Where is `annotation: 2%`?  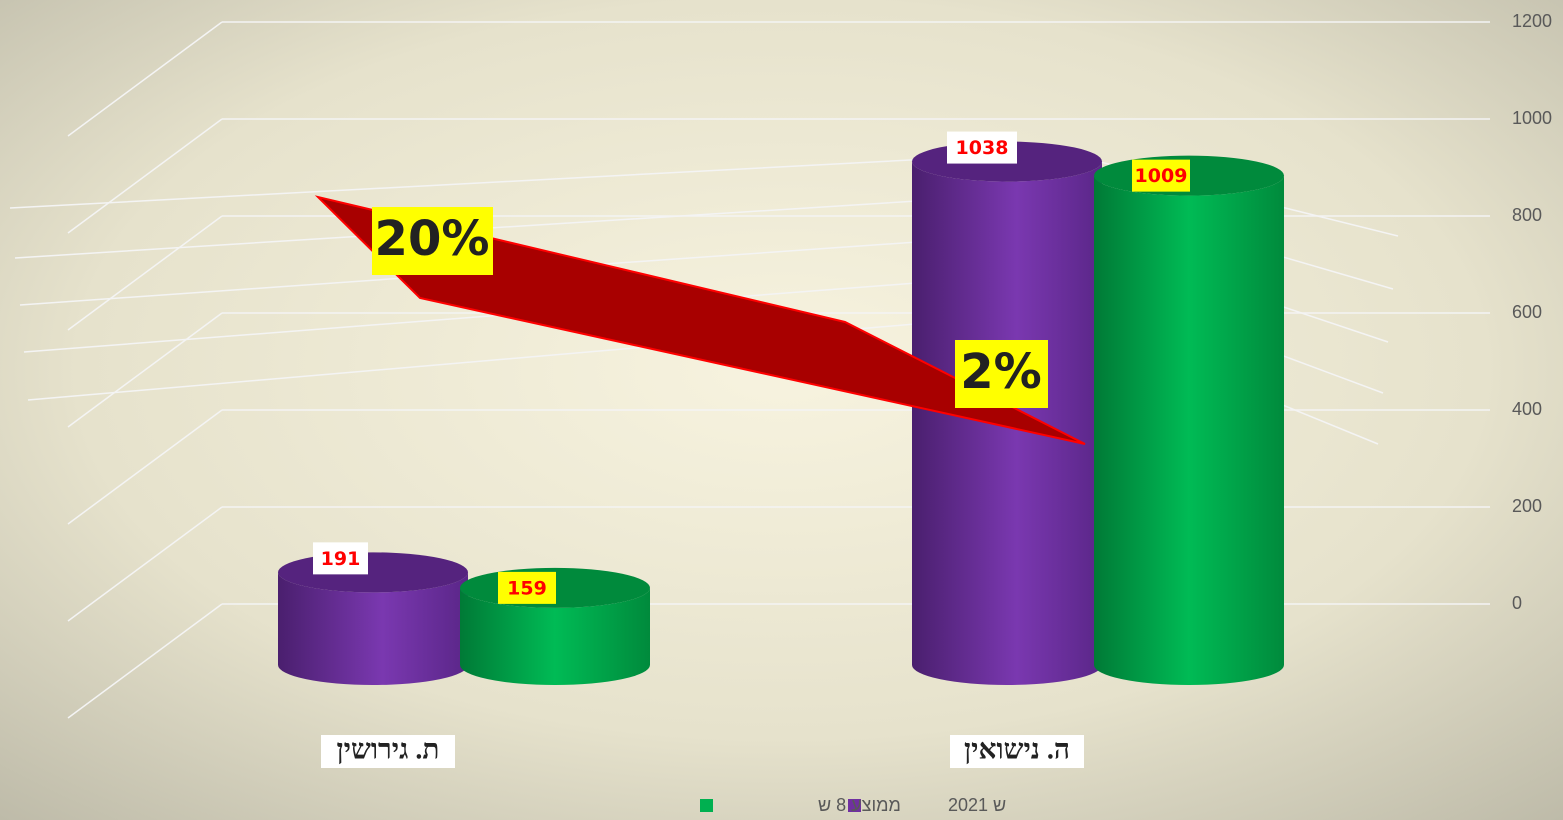 annotation: 2% is located at coordinates (1001, 372).